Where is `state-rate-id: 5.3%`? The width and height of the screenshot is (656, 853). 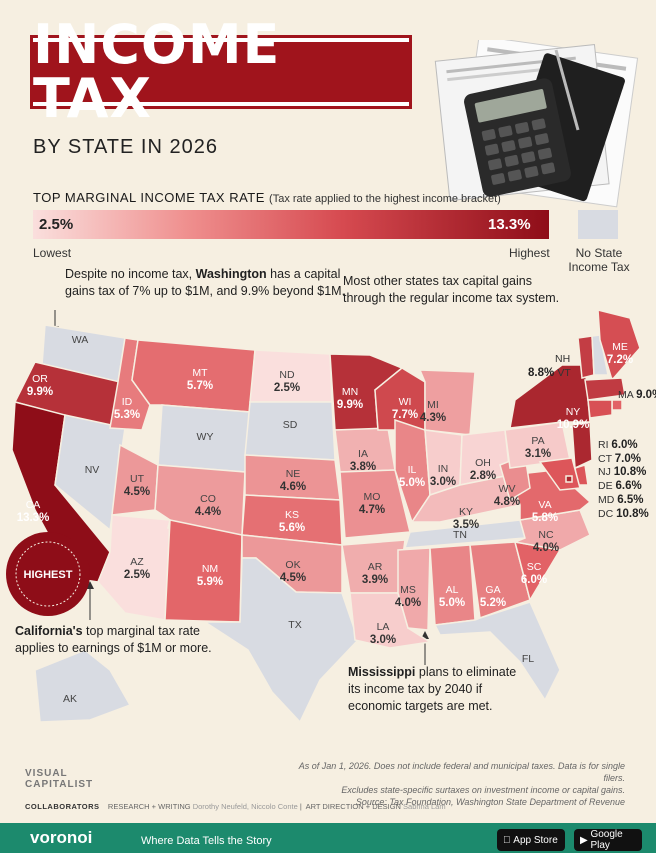 state-rate-id: 5.3% is located at coordinates (127, 415).